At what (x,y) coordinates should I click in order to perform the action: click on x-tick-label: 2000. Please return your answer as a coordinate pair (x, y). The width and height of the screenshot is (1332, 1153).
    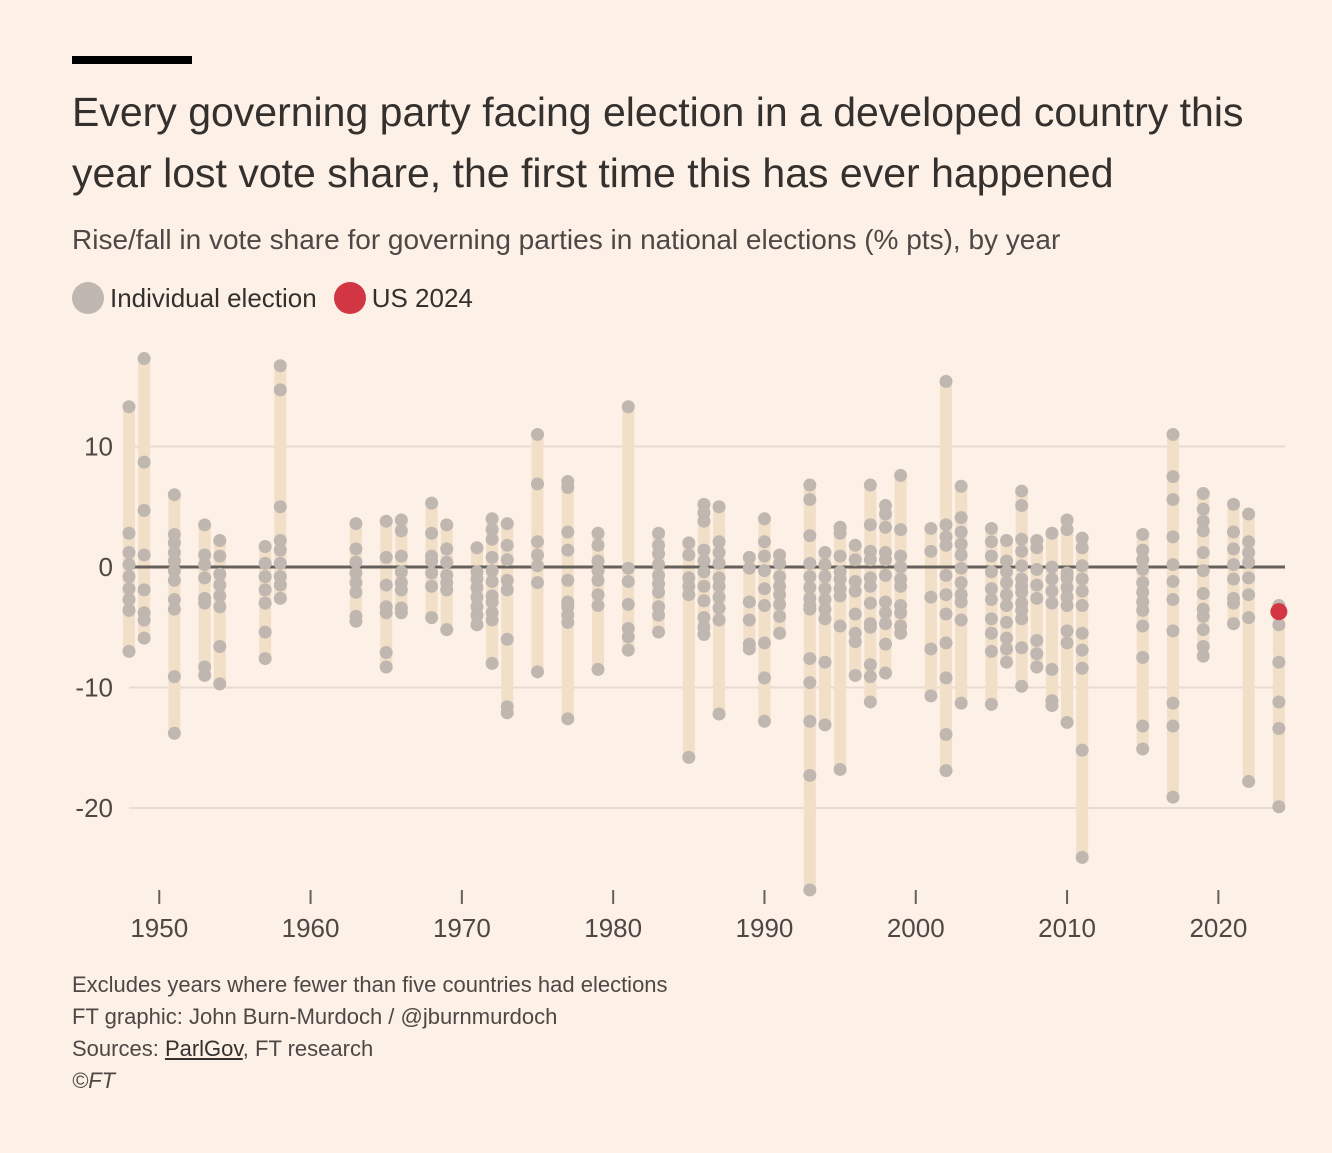
    Looking at the image, I should click on (916, 928).